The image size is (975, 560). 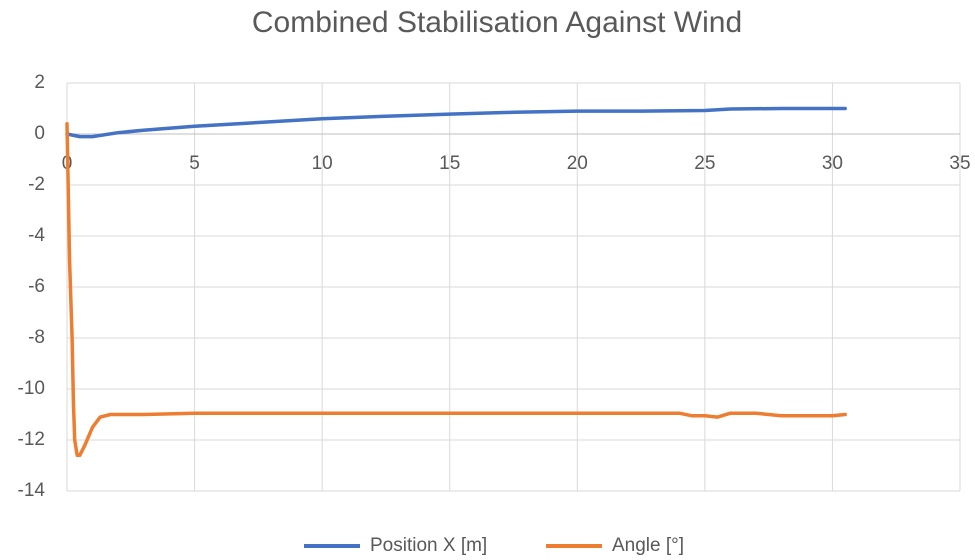 I want to click on y-tick-label: -14, so click(x=32, y=490).